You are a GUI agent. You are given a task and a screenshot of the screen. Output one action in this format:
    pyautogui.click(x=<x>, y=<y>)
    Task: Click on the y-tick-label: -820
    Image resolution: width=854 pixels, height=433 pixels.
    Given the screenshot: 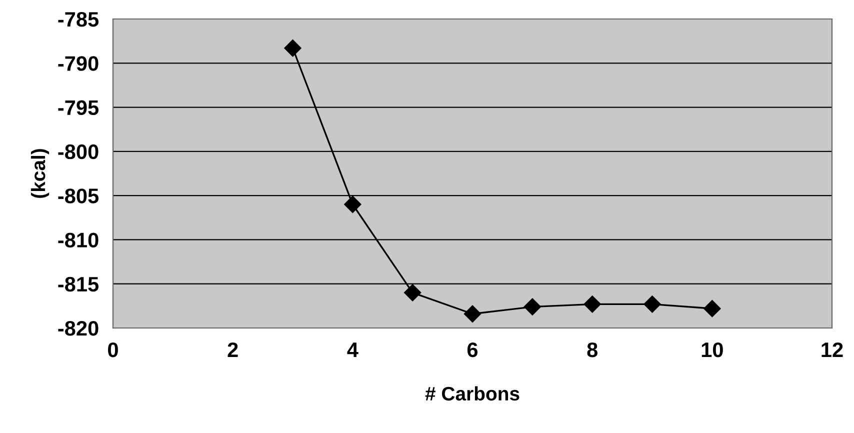 What is the action you would take?
    pyautogui.click(x=78, y=328)
    